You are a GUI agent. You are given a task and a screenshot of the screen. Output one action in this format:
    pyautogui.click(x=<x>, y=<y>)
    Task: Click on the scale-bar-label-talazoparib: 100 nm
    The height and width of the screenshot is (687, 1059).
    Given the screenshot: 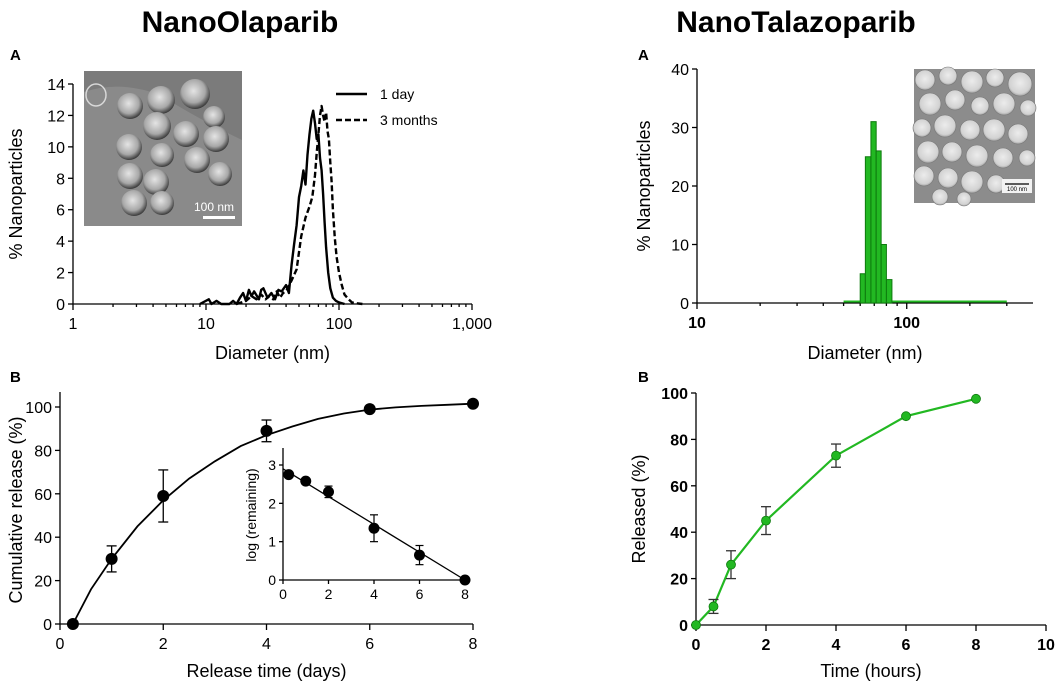 What is the action you would take?
    pyautogui.click(x=1017, y=190)
    